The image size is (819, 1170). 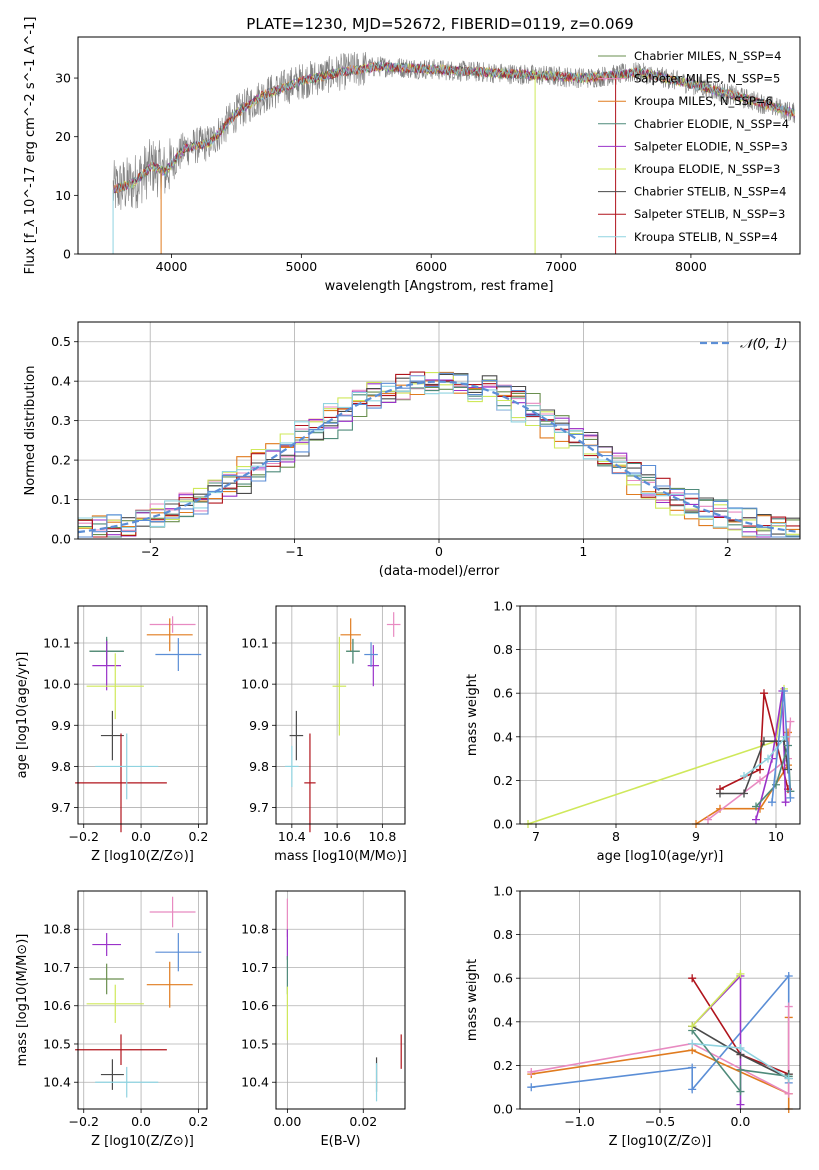 What do you see at coordinates (660, 1141) in the screenshot?
I see `x-axis-label: Z [log10(Z/Z⊙)]` at bounding box center [660, 1141].